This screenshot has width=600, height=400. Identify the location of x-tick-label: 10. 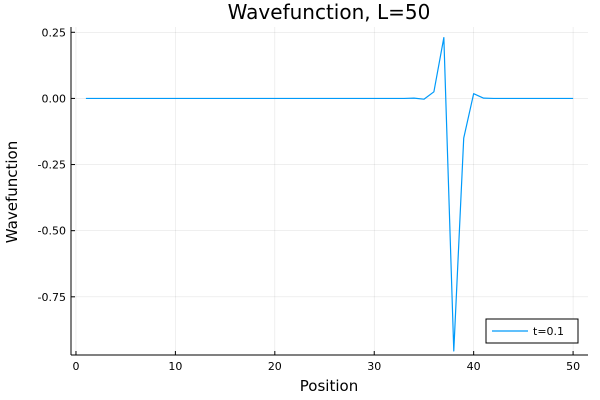
(175, 366).